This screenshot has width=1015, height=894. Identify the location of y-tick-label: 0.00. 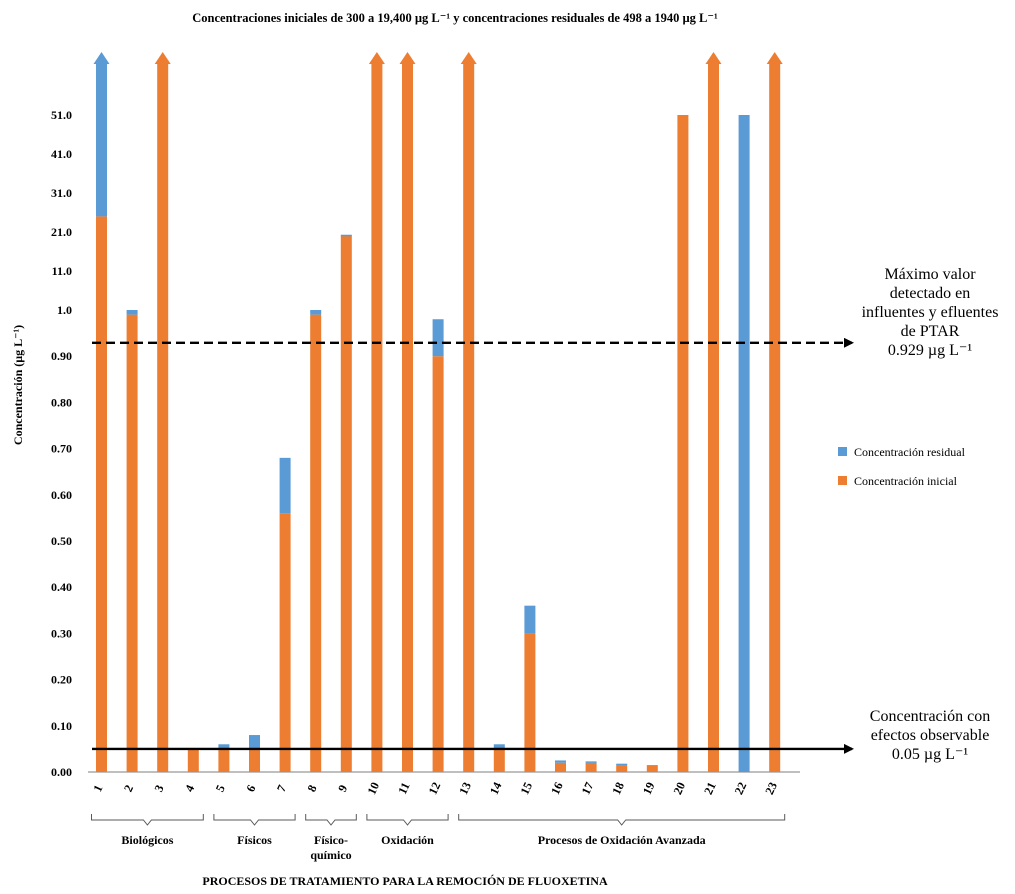
(61, 772).